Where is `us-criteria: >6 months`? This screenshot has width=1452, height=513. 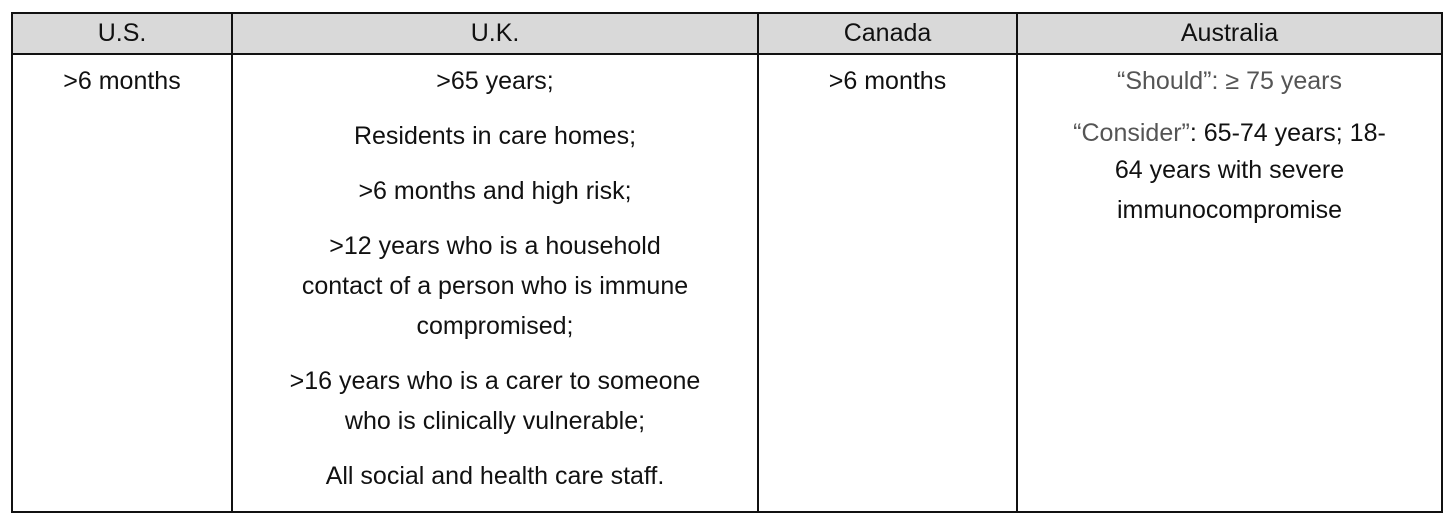 us-criteria: >6 months is located at coordinates (122, 81).